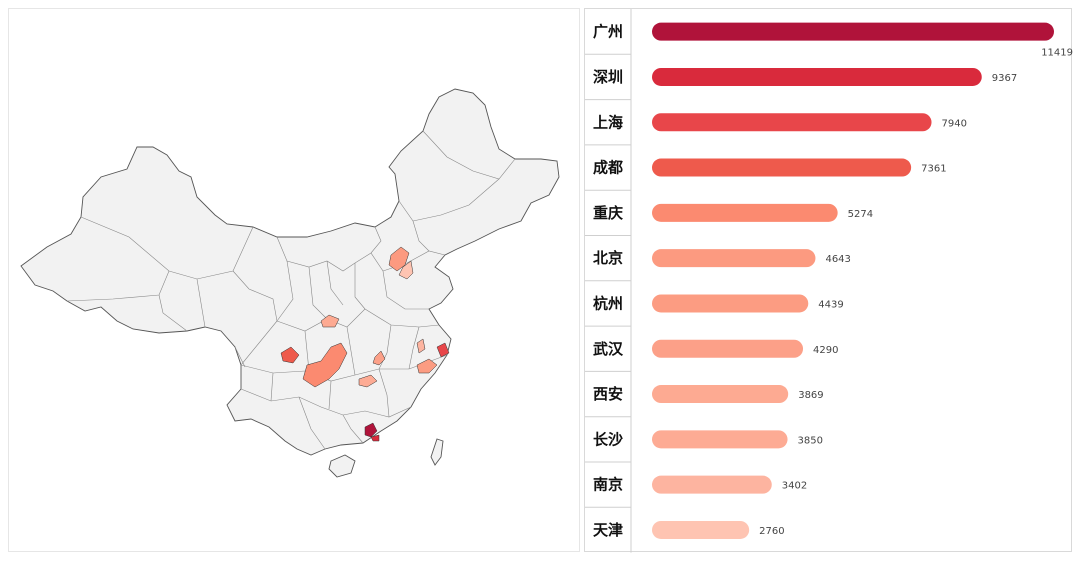 The image size is (1080, 561). Describe the element at coordinates (608, 168) in the screenshot. I see `category-label: 成都` at that location.